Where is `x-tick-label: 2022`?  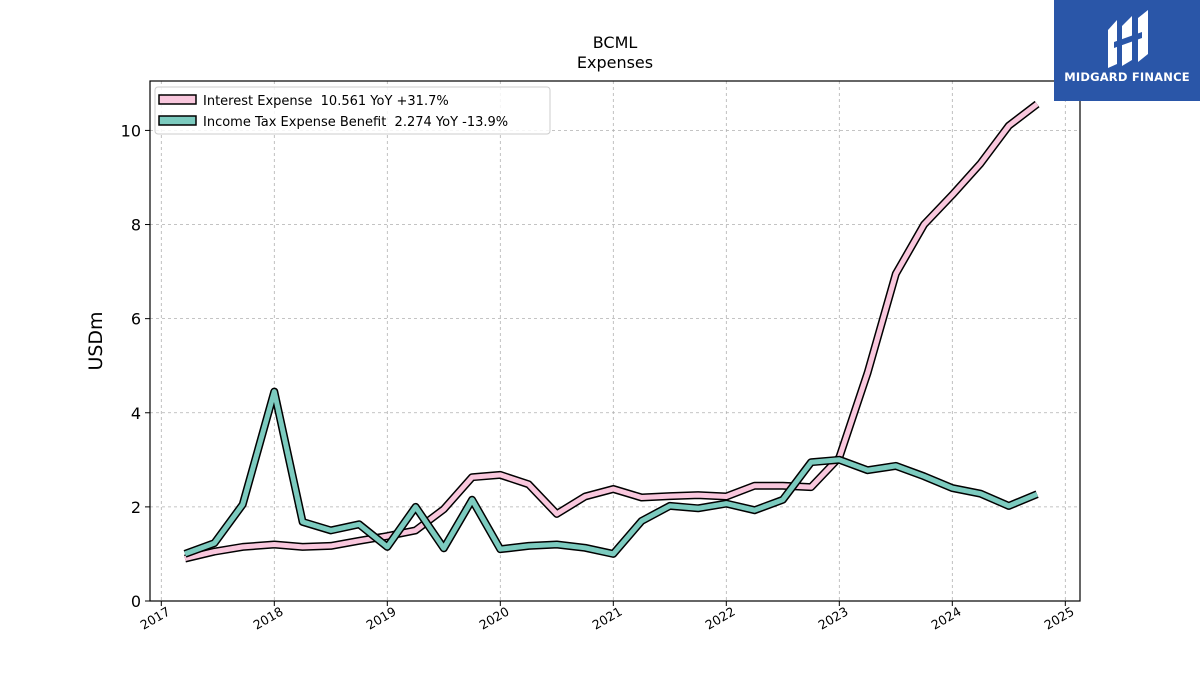
x-tick-label: 2022 is located at coordinates (720, 618).